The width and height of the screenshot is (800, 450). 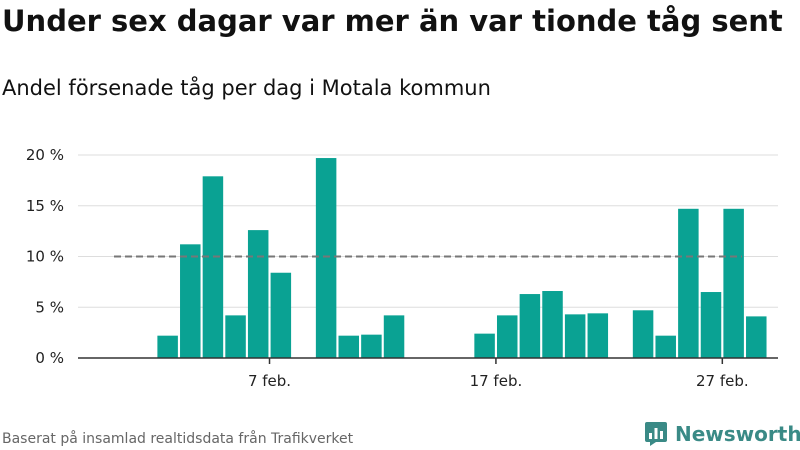 I want to click on y-tick-label: 5 %, so click(x=49, y=307).